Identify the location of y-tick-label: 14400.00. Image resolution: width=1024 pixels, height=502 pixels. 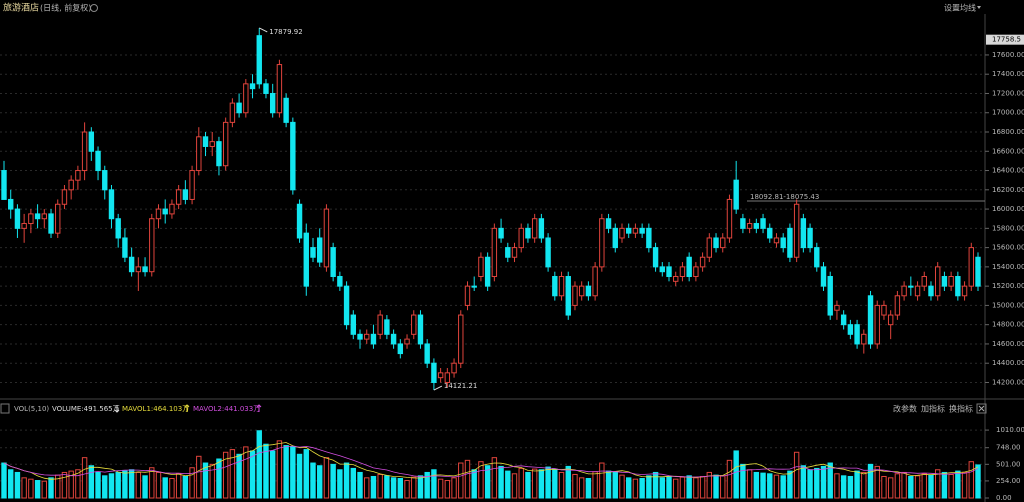
(1008, 363).